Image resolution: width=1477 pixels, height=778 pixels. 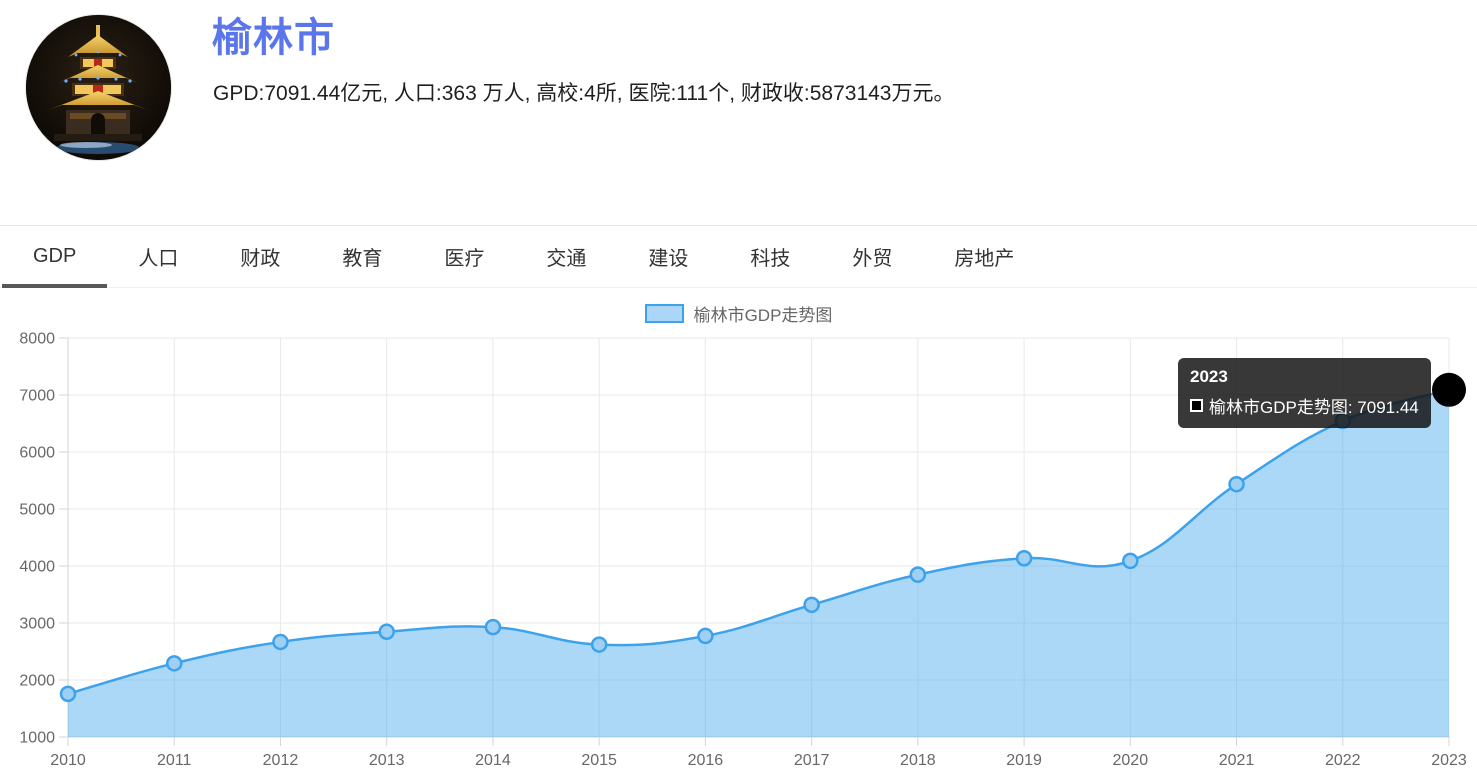 What do you see at coordinates (280, 642) in the screenshot?
I see `data-point-2012` at bounding box center [280, 642].